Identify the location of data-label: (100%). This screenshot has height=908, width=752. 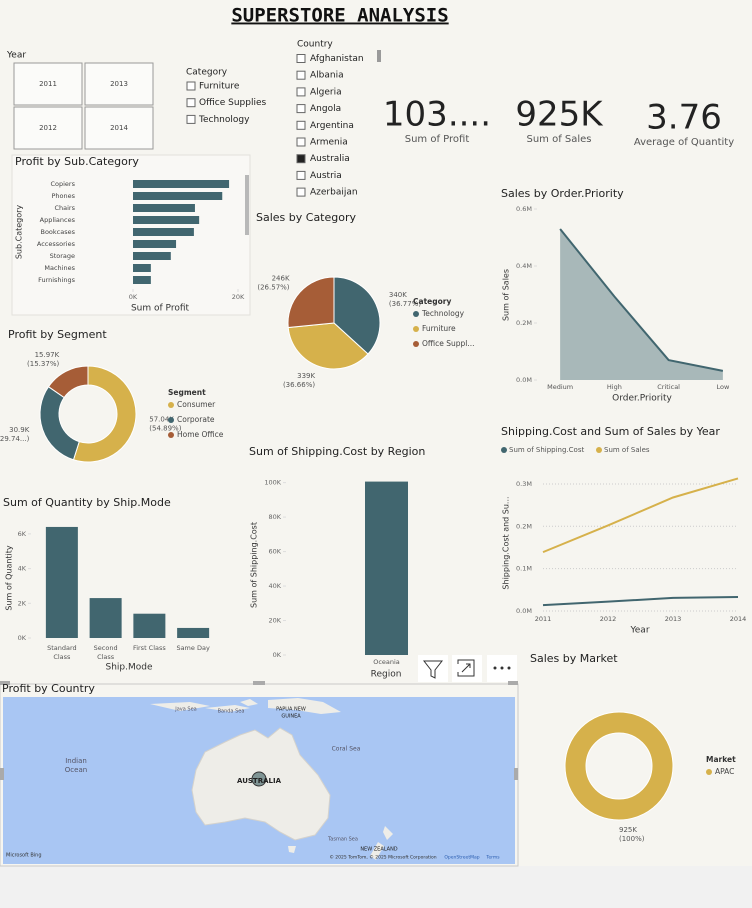
(632, 839).